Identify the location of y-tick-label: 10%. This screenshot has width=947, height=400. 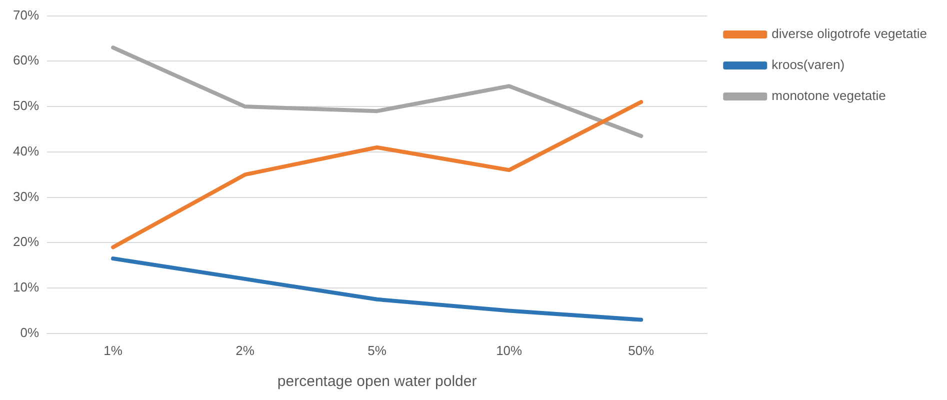
(26, 287).